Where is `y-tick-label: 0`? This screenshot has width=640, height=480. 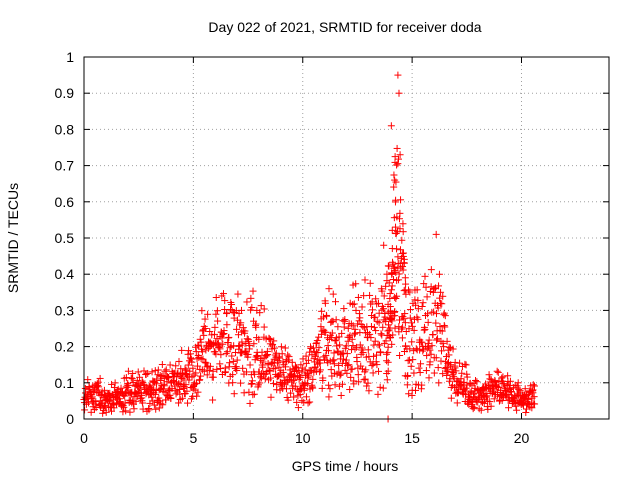 y-tick-label: 0 is located at coordinates (70, 419).